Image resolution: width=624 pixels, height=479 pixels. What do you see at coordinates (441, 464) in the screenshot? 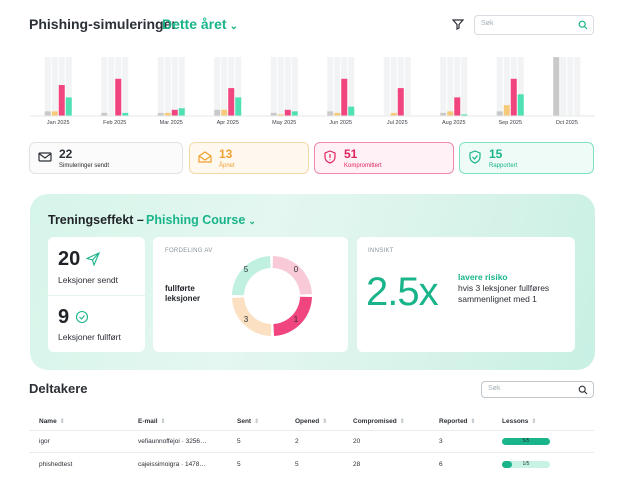
I see `cell-reported: 6` at bounding box center [441, 464].